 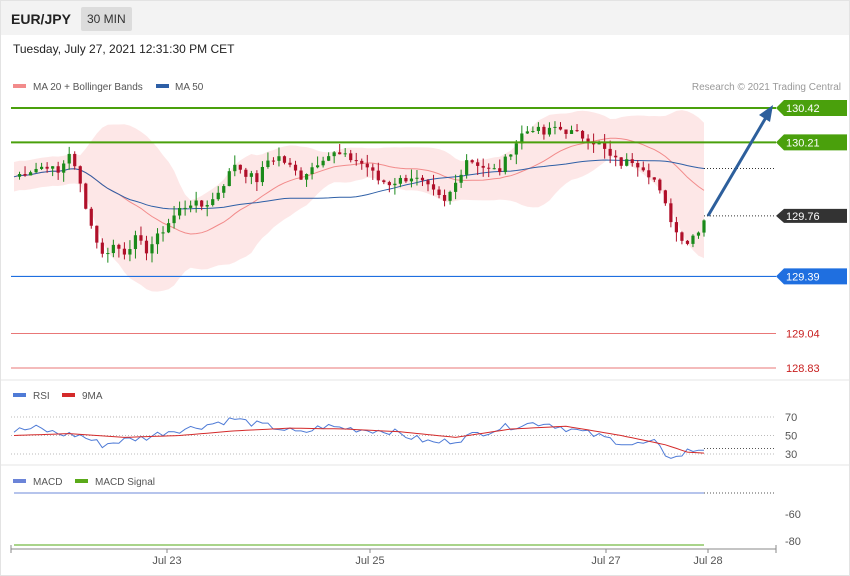 What do you see at coordinates (793, 542) in the screenshot?
I see `macd-tick-label: -80` at bounding box center [793, 542].